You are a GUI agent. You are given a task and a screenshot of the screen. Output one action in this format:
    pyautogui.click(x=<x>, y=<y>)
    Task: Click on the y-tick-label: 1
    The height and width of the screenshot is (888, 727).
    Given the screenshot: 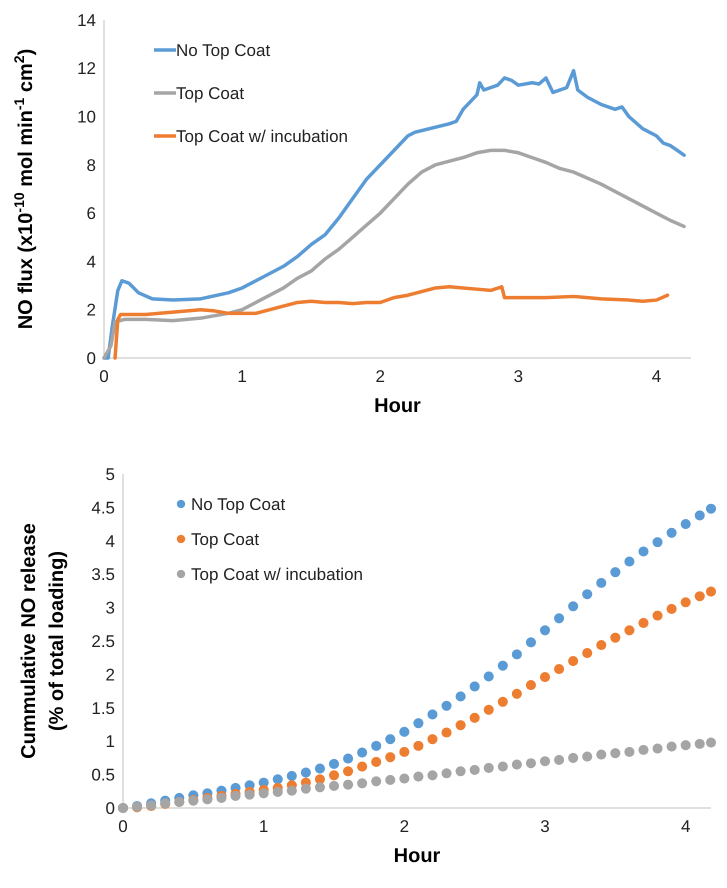 What is the action you would take?
    pyautogui.click(x=110, y=742)
    